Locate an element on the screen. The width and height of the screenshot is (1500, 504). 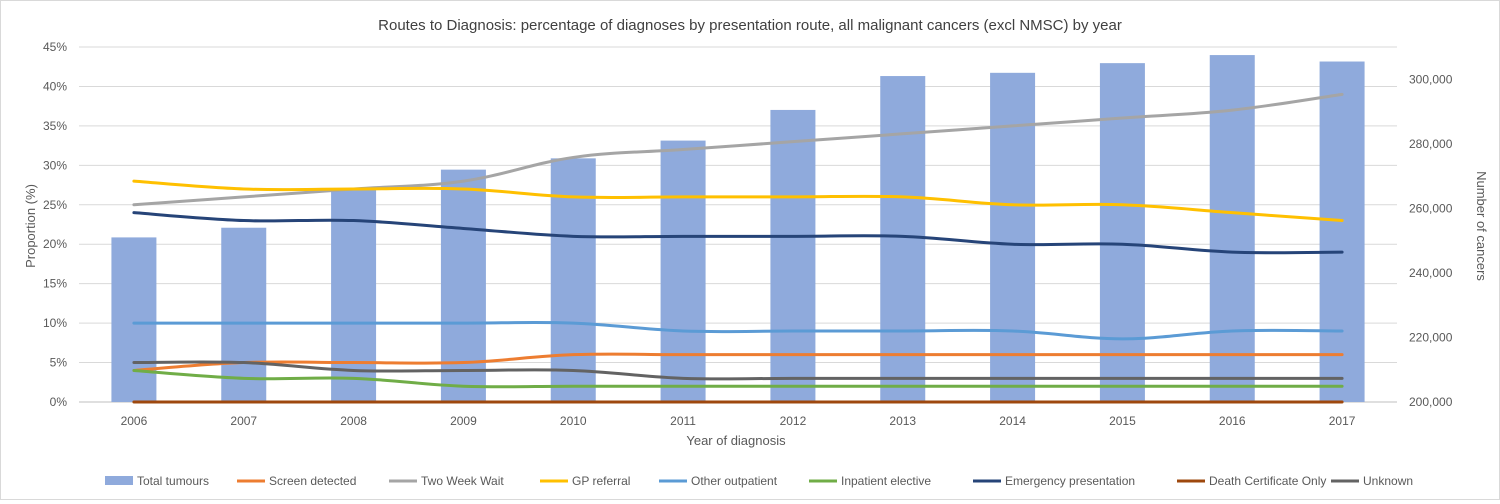
legend-label-death-certificate-only: Death Certificate Only is located at coordinates (1267, 481).